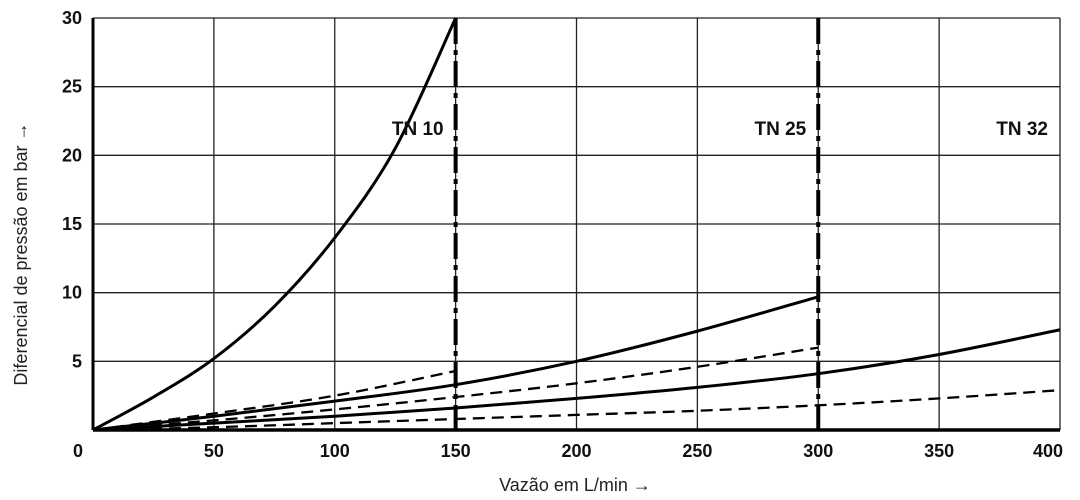 The image size is (1080, 500). What do you see at coordinates (72, 224) in the screenshot?
I see `y-tick-label: 15` at bounding box center [72, 224].